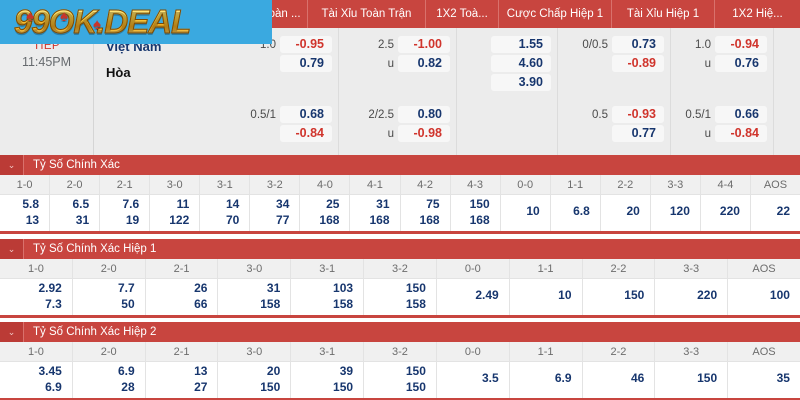 The height and width of the screenshot is (400, 800). What do you see at coordinates (783, 211) in the screenshot?
I see `score-odds-button: 22` at bounding box center [783, 211].